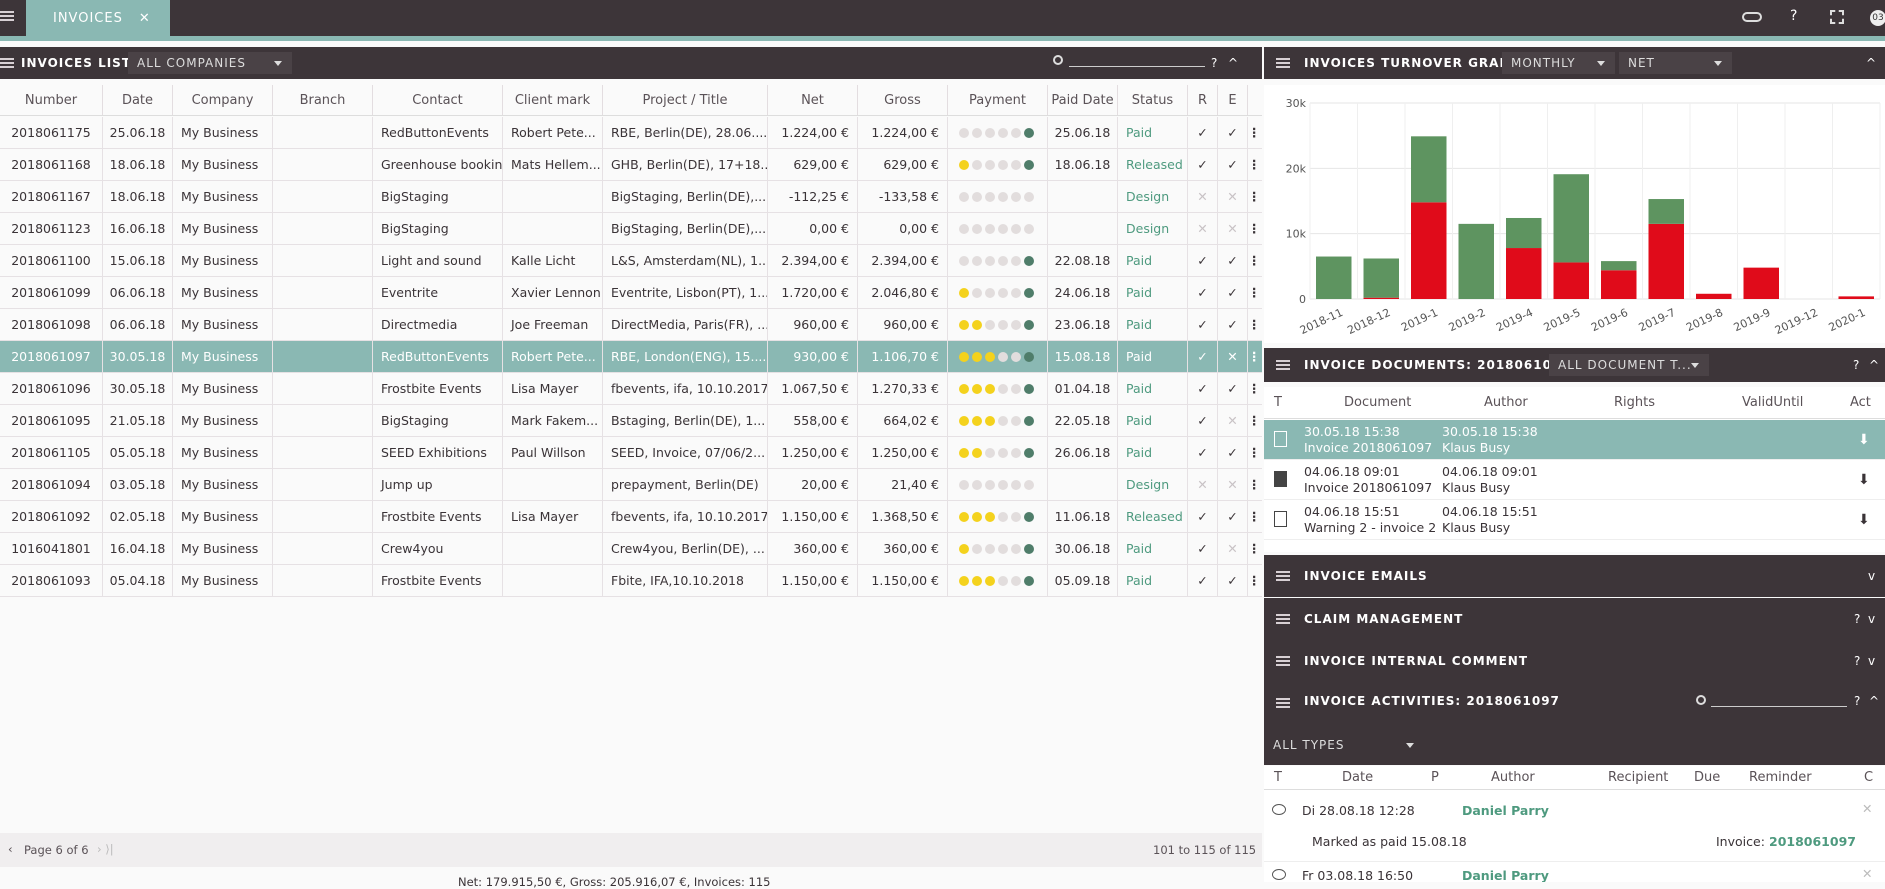 This screenshot has height=889, width=1885. Describe the element at coordinates (1083, 100) in the screenshot. I see `col-paid-date: Paid Date` at that location.